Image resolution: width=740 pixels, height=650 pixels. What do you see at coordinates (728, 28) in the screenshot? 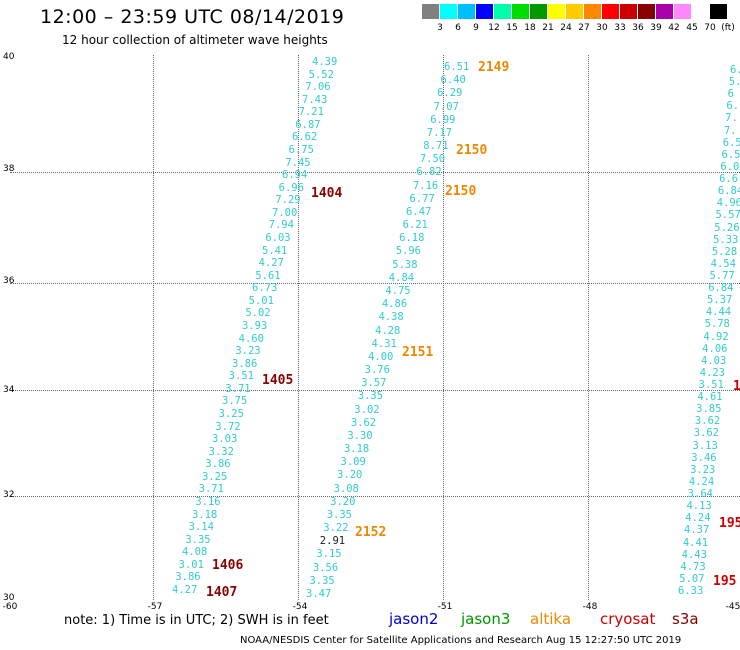
I see `legend-level-label: (ft)` at bounding box center [728, 28].